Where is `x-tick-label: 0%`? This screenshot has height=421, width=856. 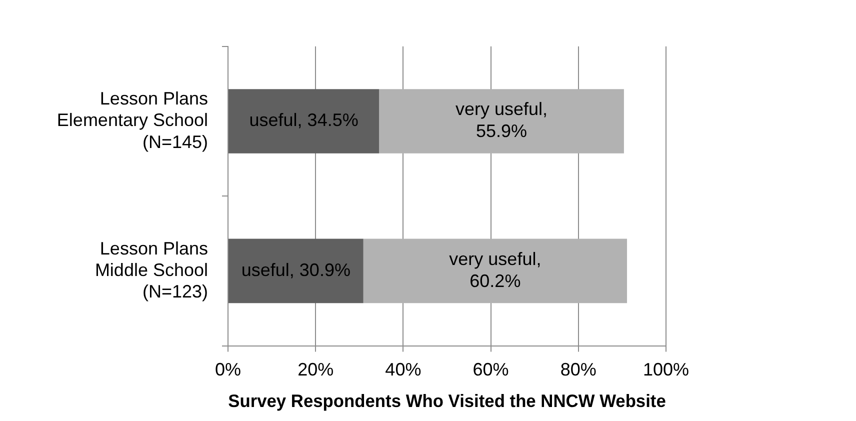 x-tick-label: 0% is located at coordinates (228, 370).